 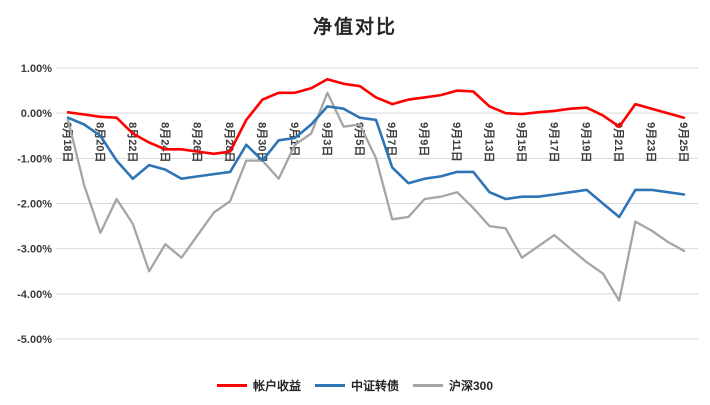 I want to click on y-axis-tick-label: -4.00%, so click(x=34, y=295).